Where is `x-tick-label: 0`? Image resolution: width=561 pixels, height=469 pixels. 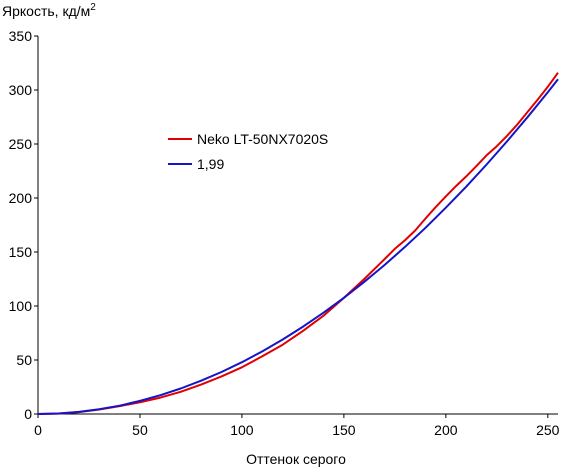
x-tick-label: 0 is located at coordinates (38, 430).